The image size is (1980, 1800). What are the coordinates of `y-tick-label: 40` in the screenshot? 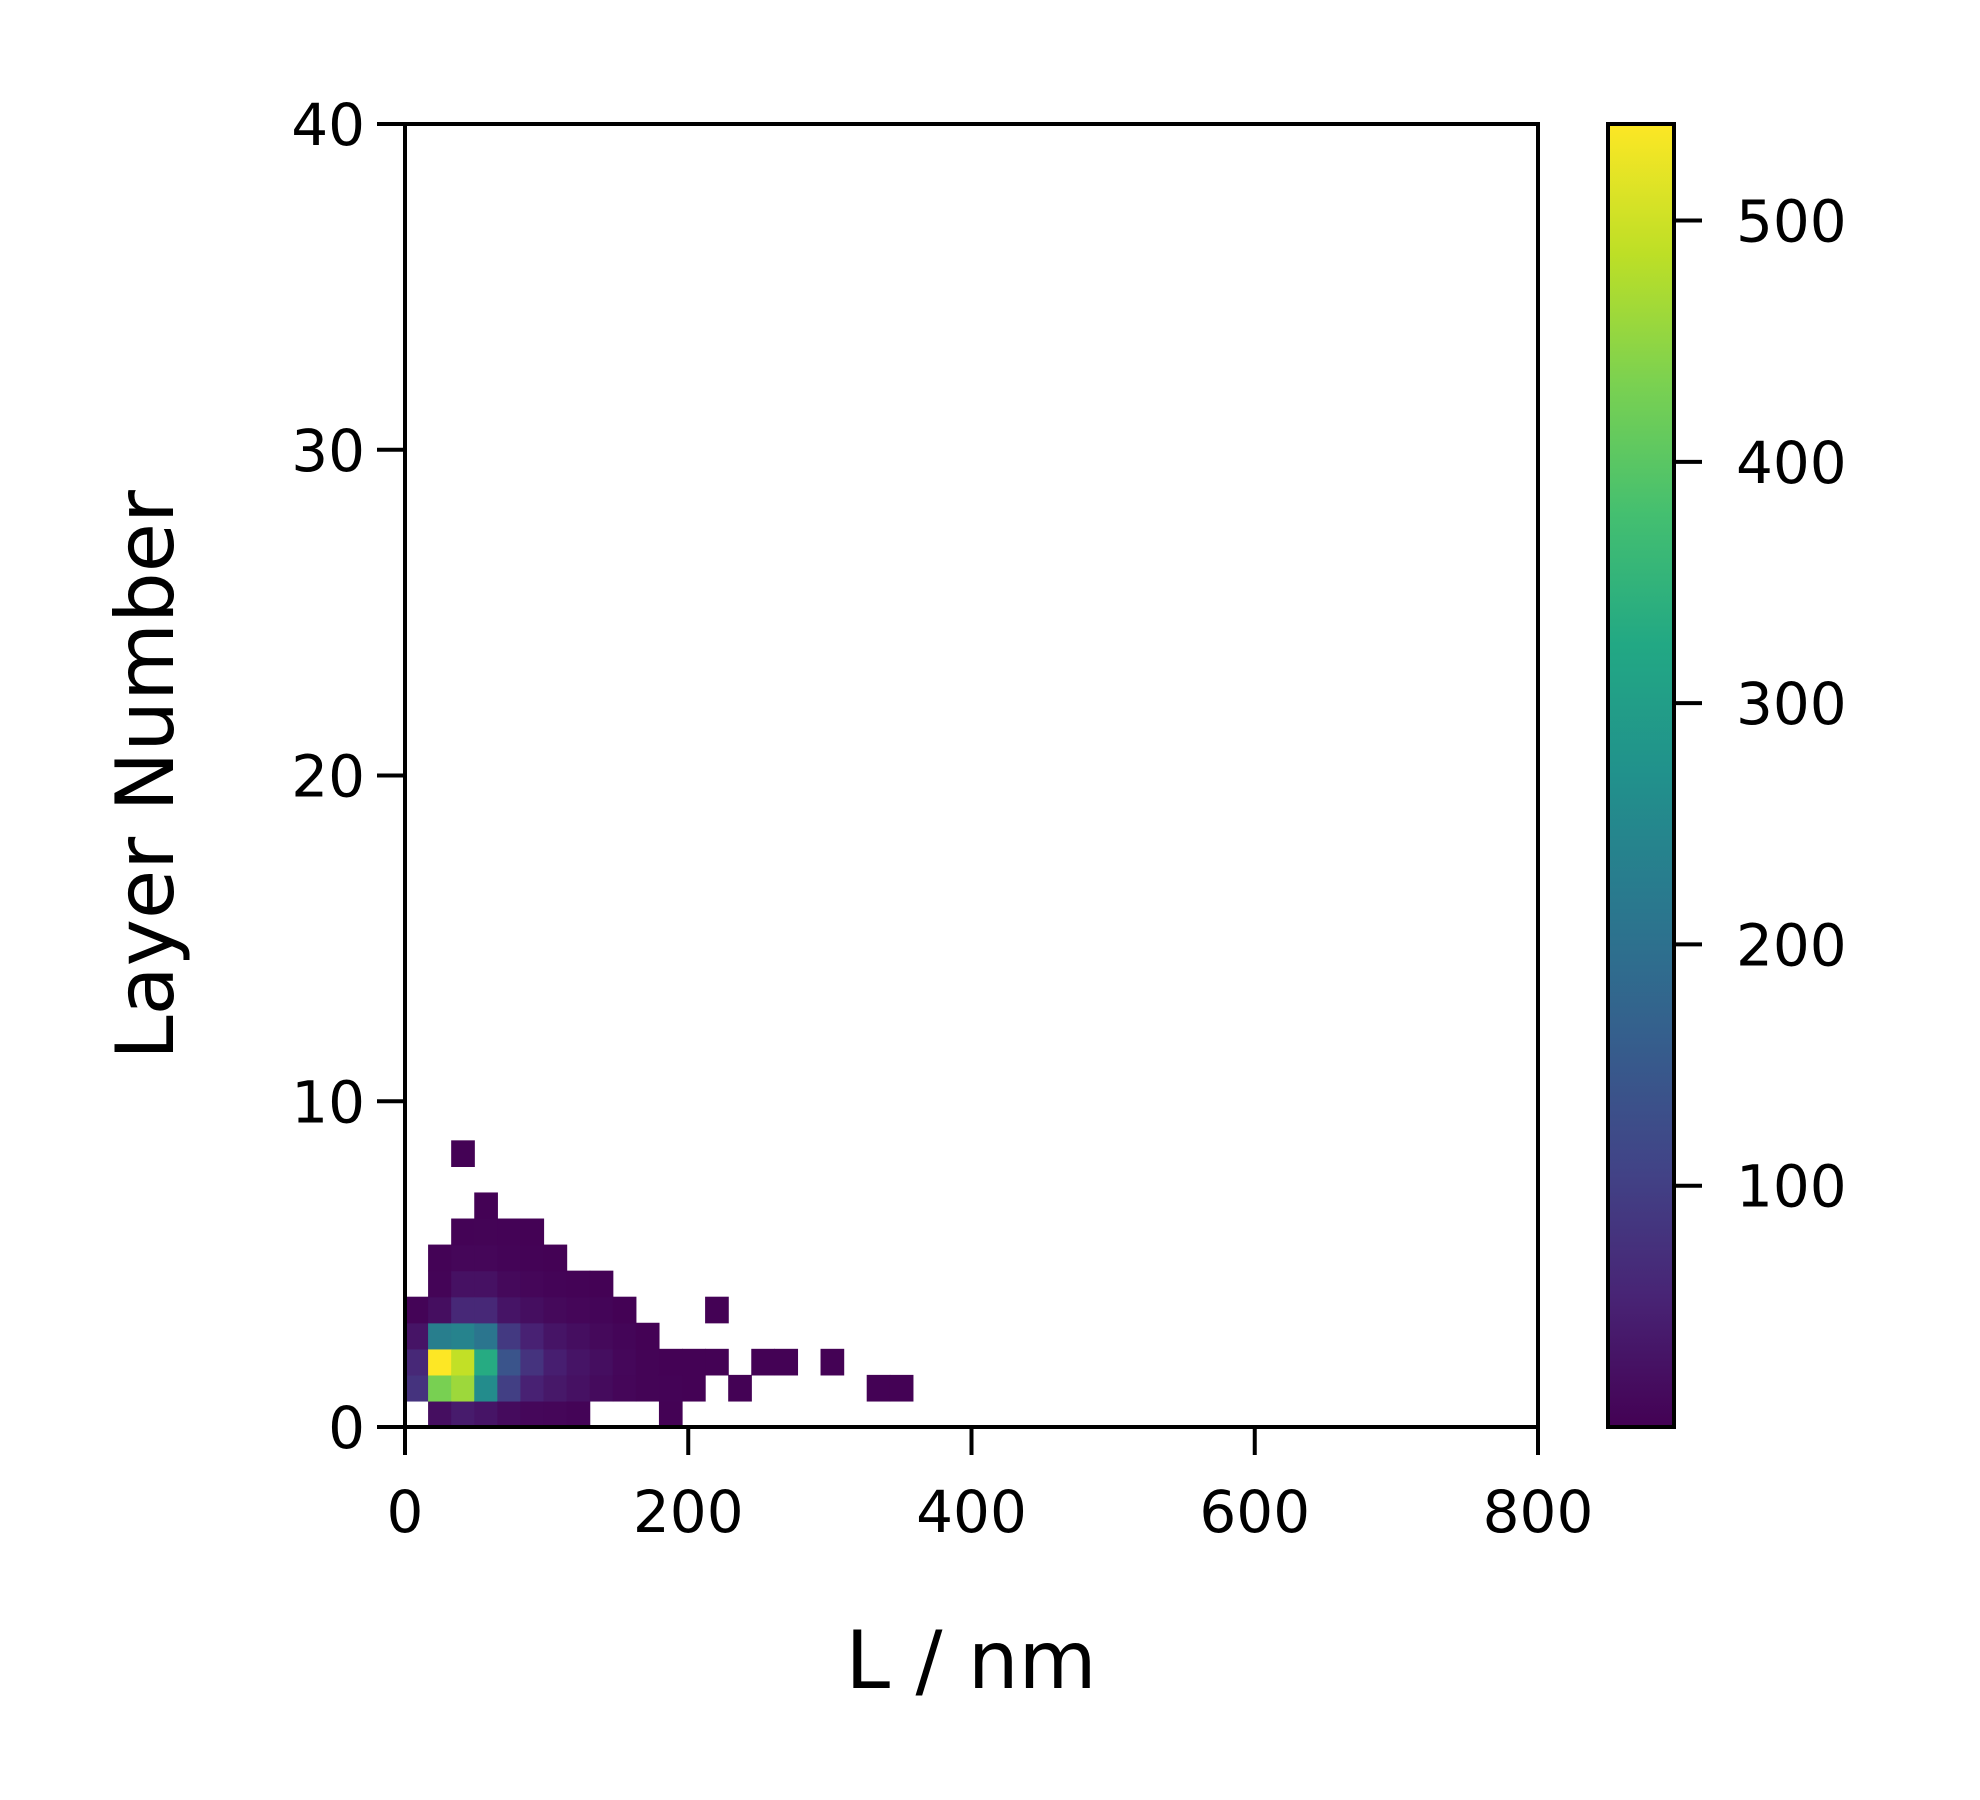 It's located at (328, 125).